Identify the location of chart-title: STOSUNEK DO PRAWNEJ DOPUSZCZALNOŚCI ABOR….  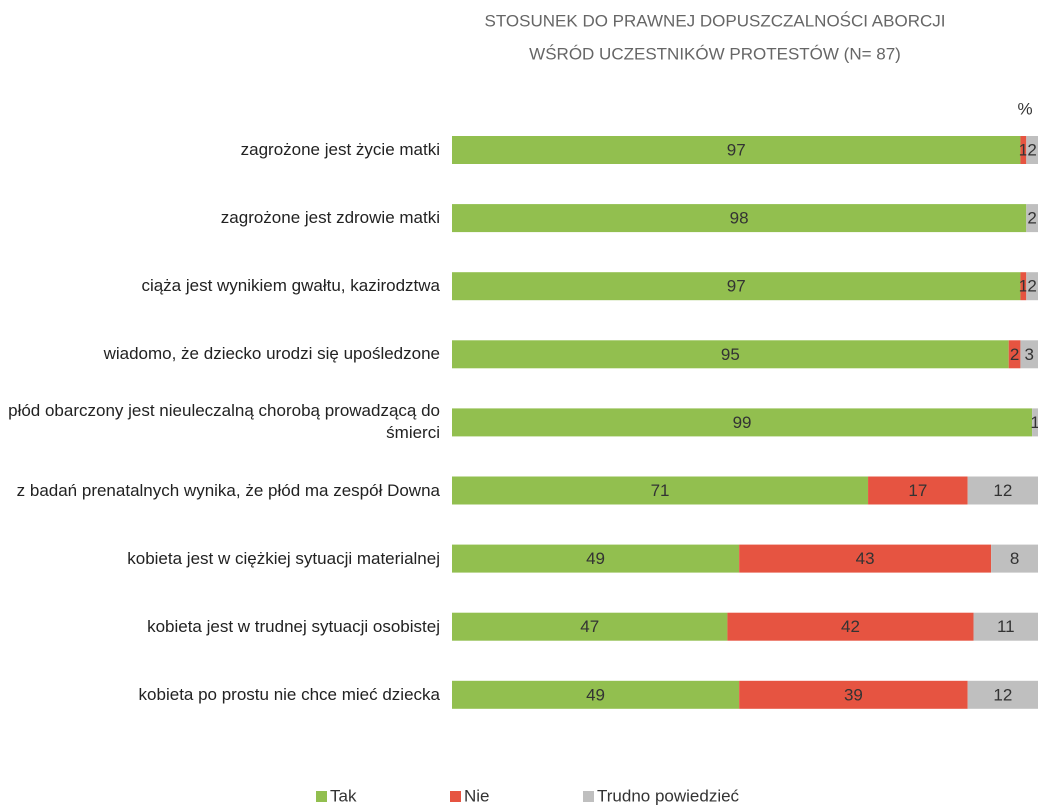
(715, 20).